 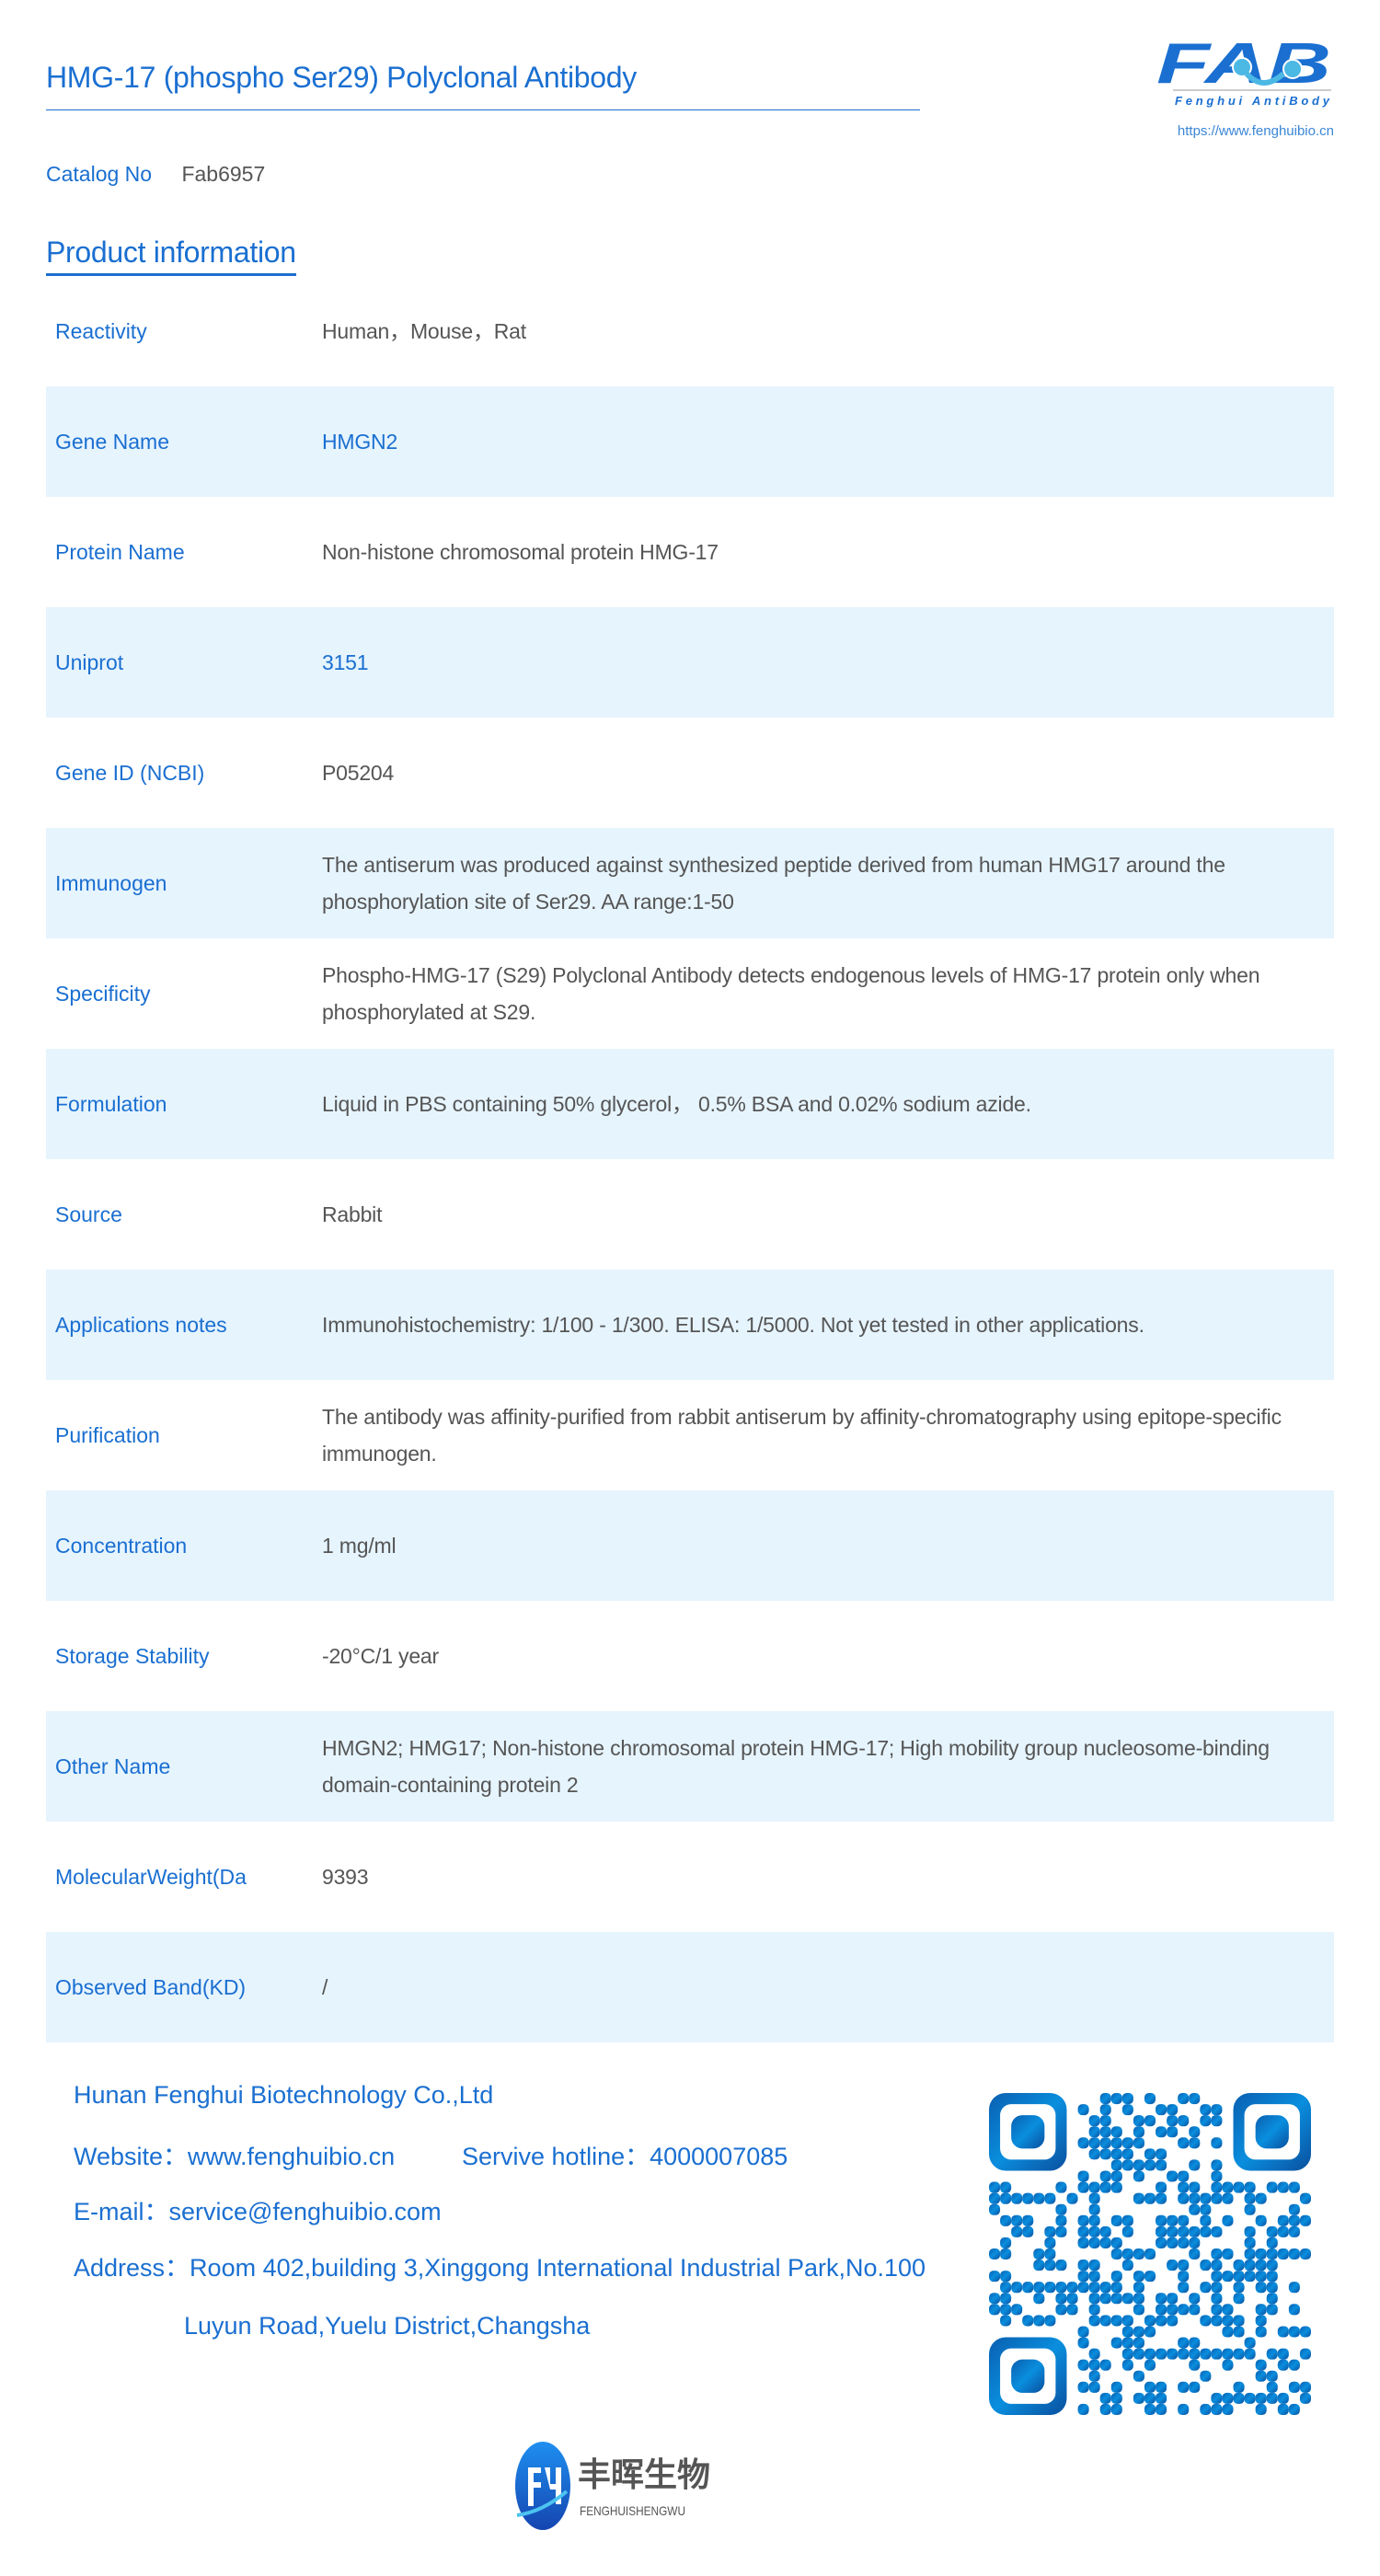 What do you see at coordinates (120, 551) in the screenshot?
I see `row-label: Protein Name` at bounding box center [120, 551].